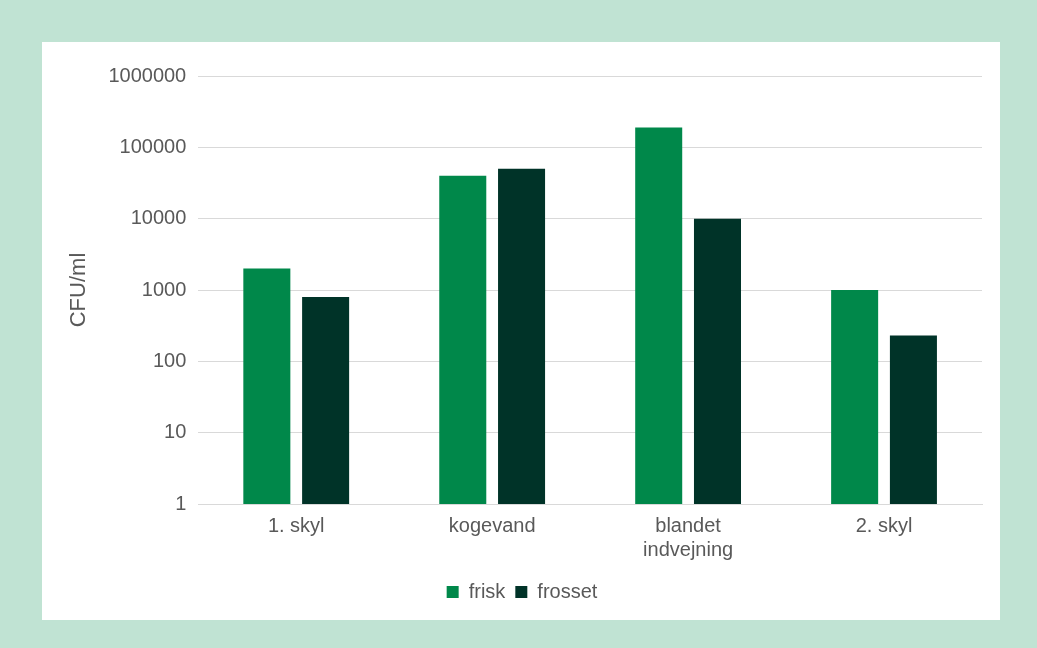 The width and height of the screenshot is (1037, 648). Describe the element at coordinates (487, 590) in the screenshot. I see `legend-label: frisk` at that location.